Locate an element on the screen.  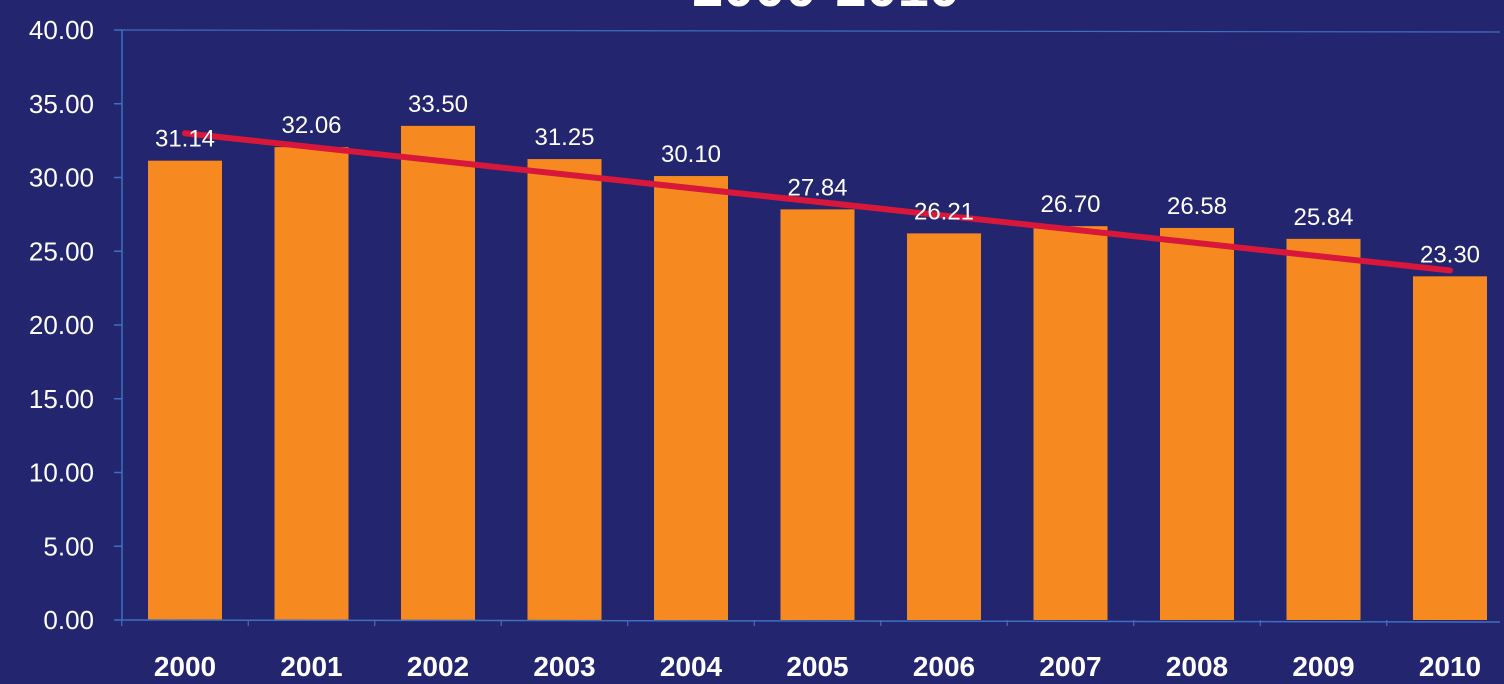
x-tick-label: 2001 is located at coordinates (311, 666).